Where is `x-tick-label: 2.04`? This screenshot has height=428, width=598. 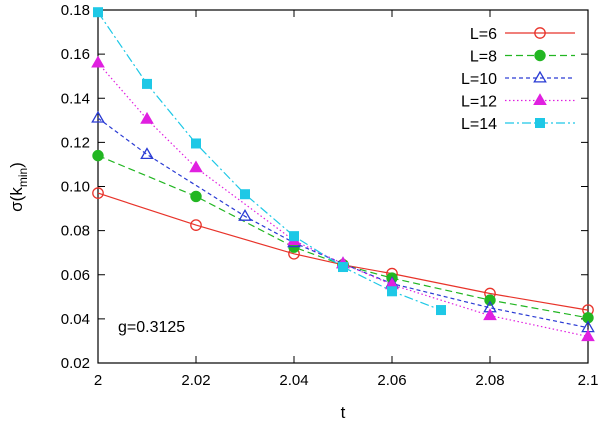
x-tick-label: 2.04 is located at coordinates (293, 380).